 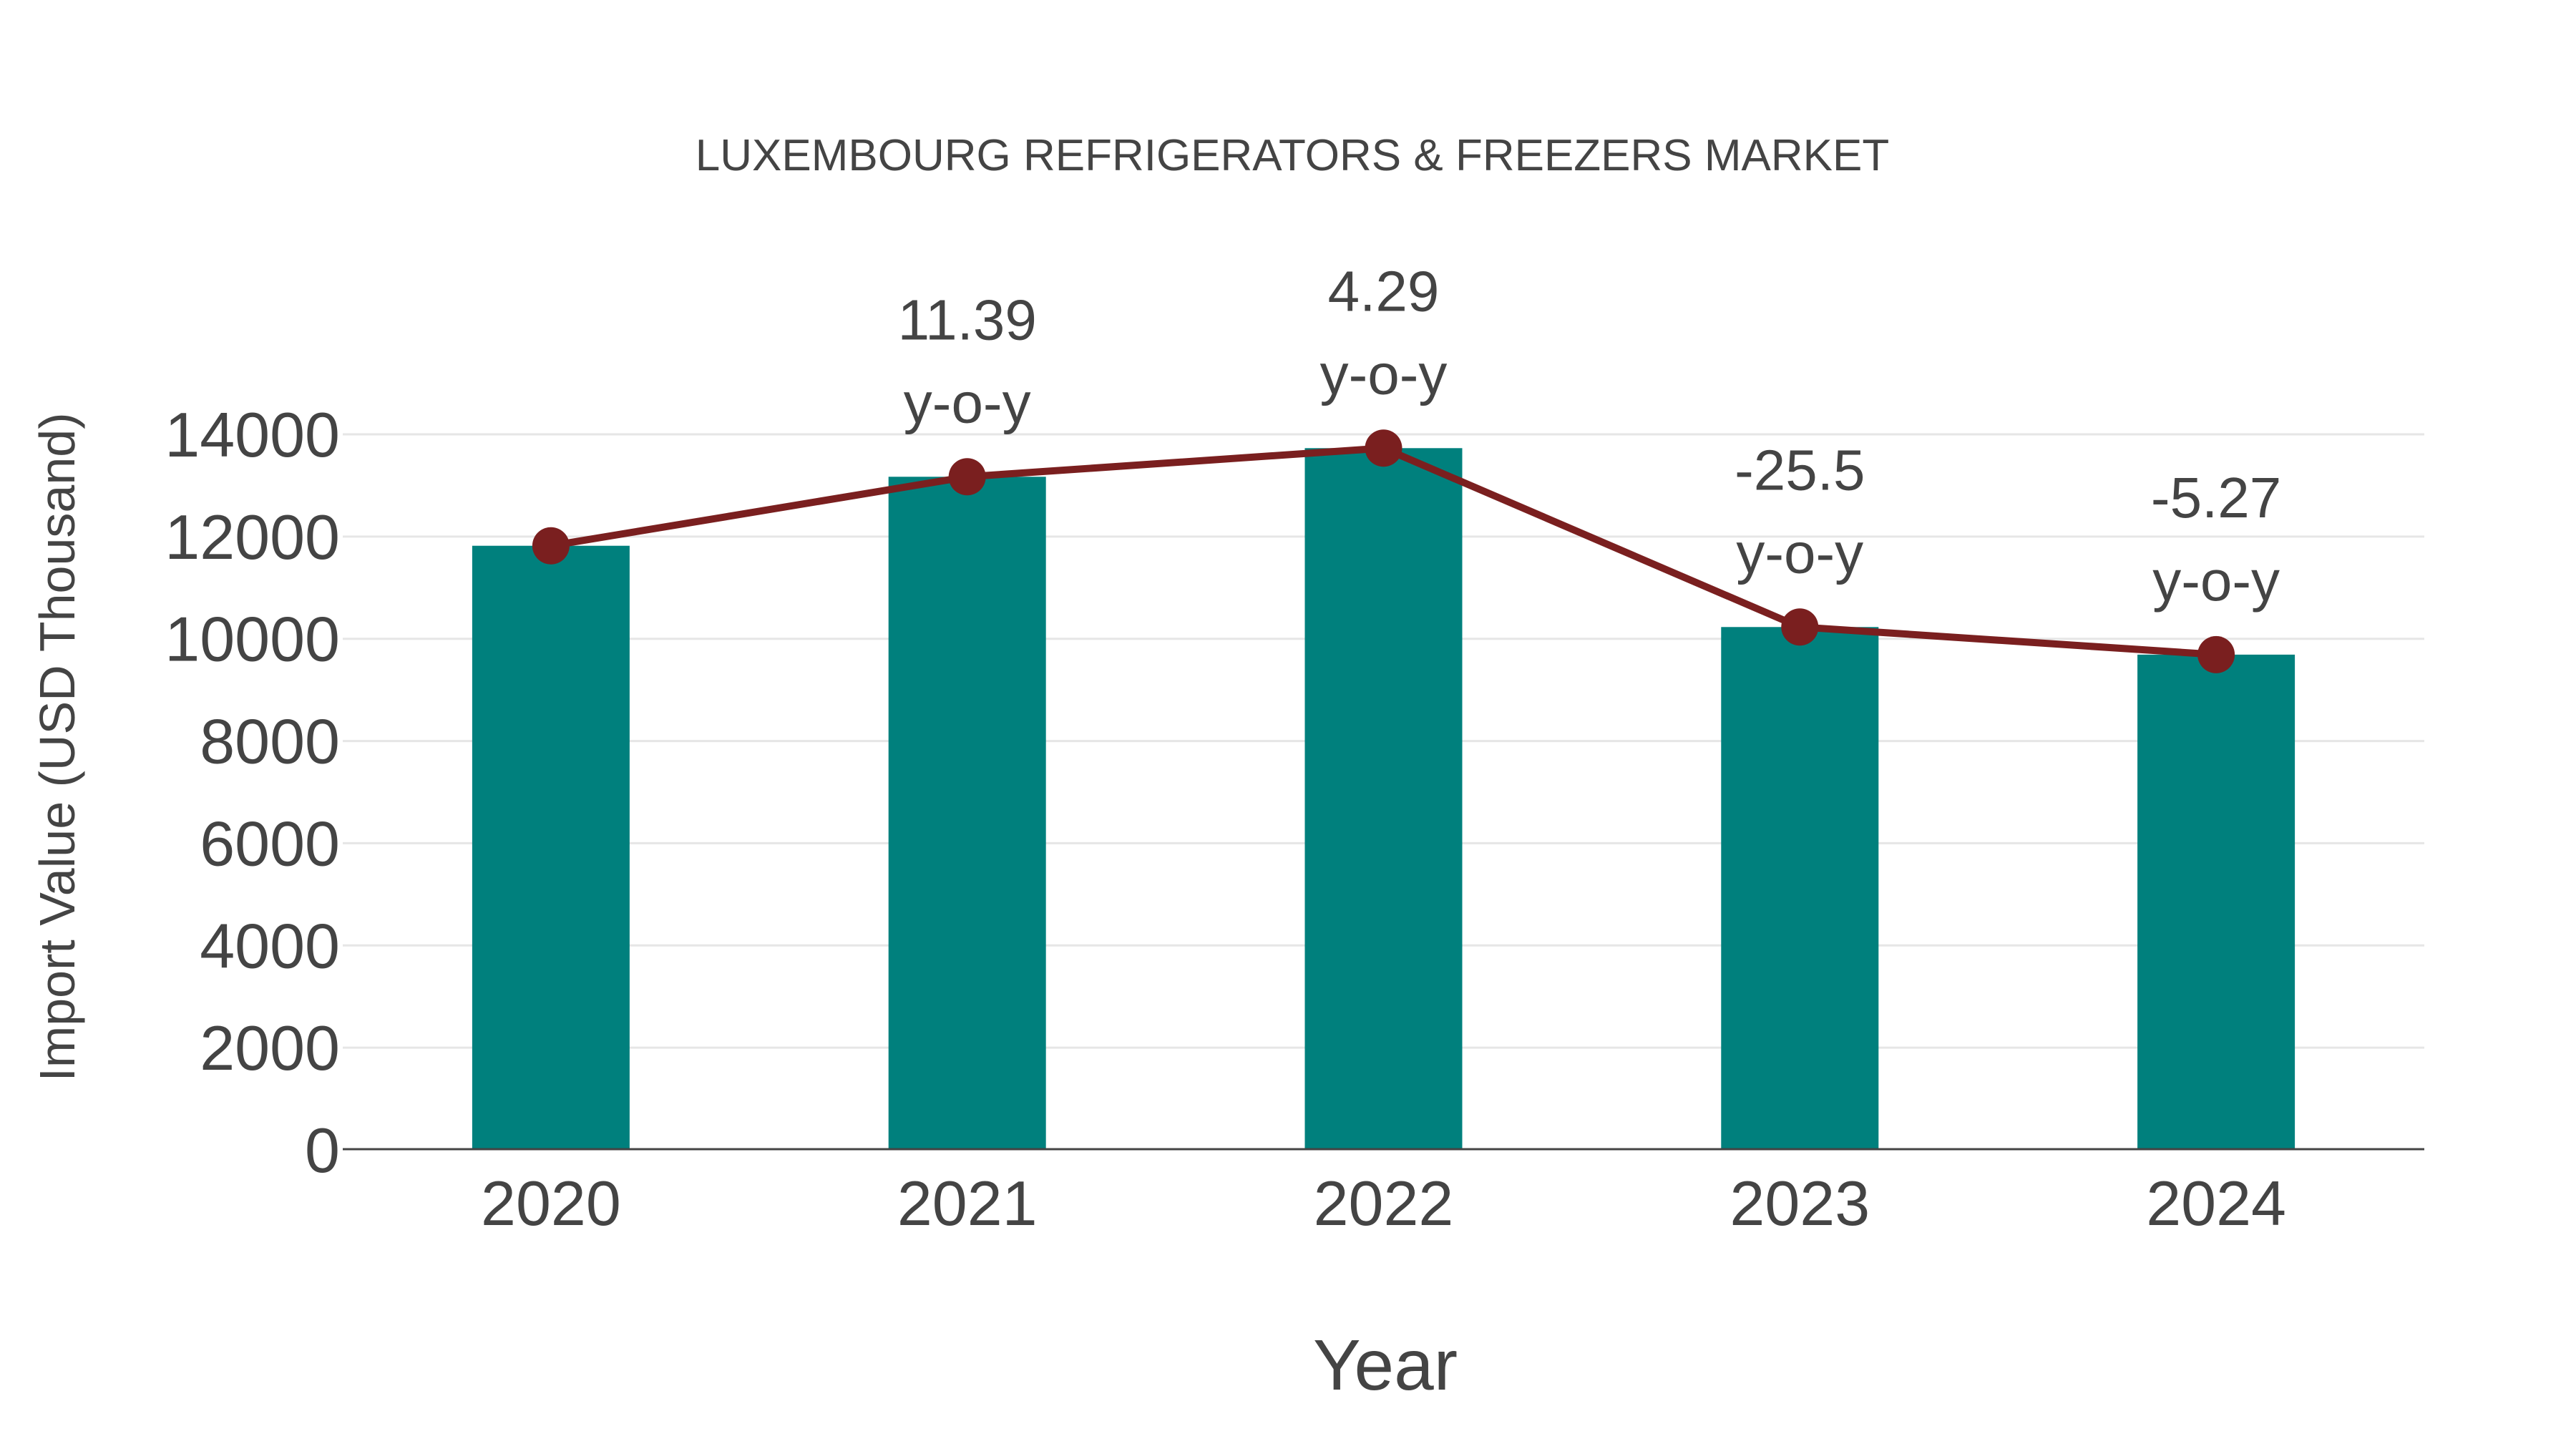 What do you see at coordinates (967, 813) in the screenshot?
I see `bar-2021` at bounding box center [967, 813].